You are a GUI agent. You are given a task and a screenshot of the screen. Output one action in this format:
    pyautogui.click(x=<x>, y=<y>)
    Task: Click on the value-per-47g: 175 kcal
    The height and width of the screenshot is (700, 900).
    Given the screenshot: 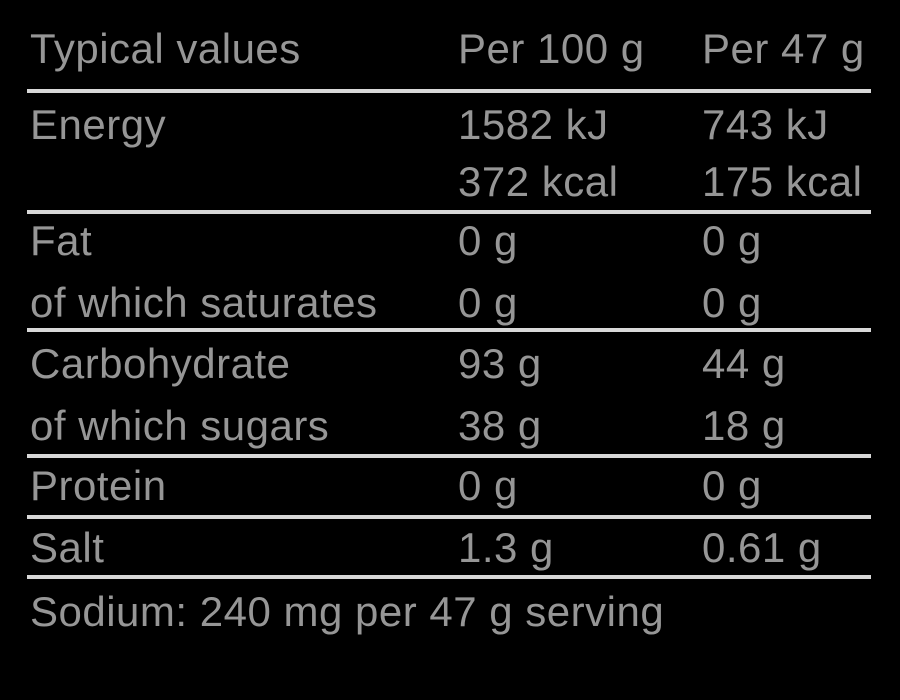 What is the action you would take?
    pyautogui.click(x=782, y=181)
    